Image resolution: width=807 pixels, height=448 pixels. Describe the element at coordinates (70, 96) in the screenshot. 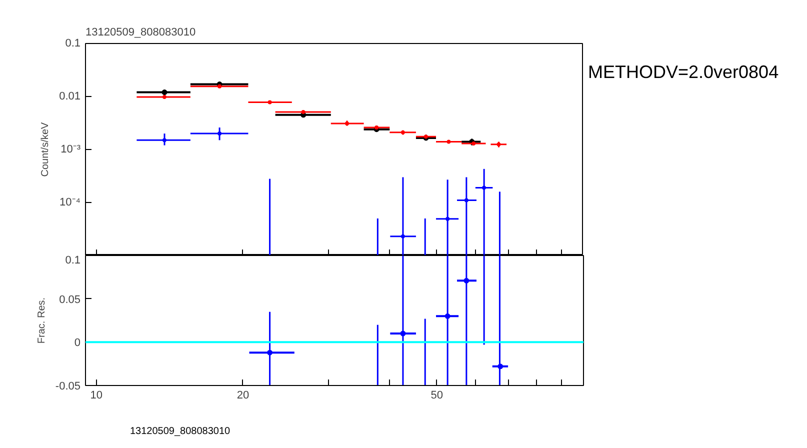

I see `y-tick-label: 0.01` at that location.